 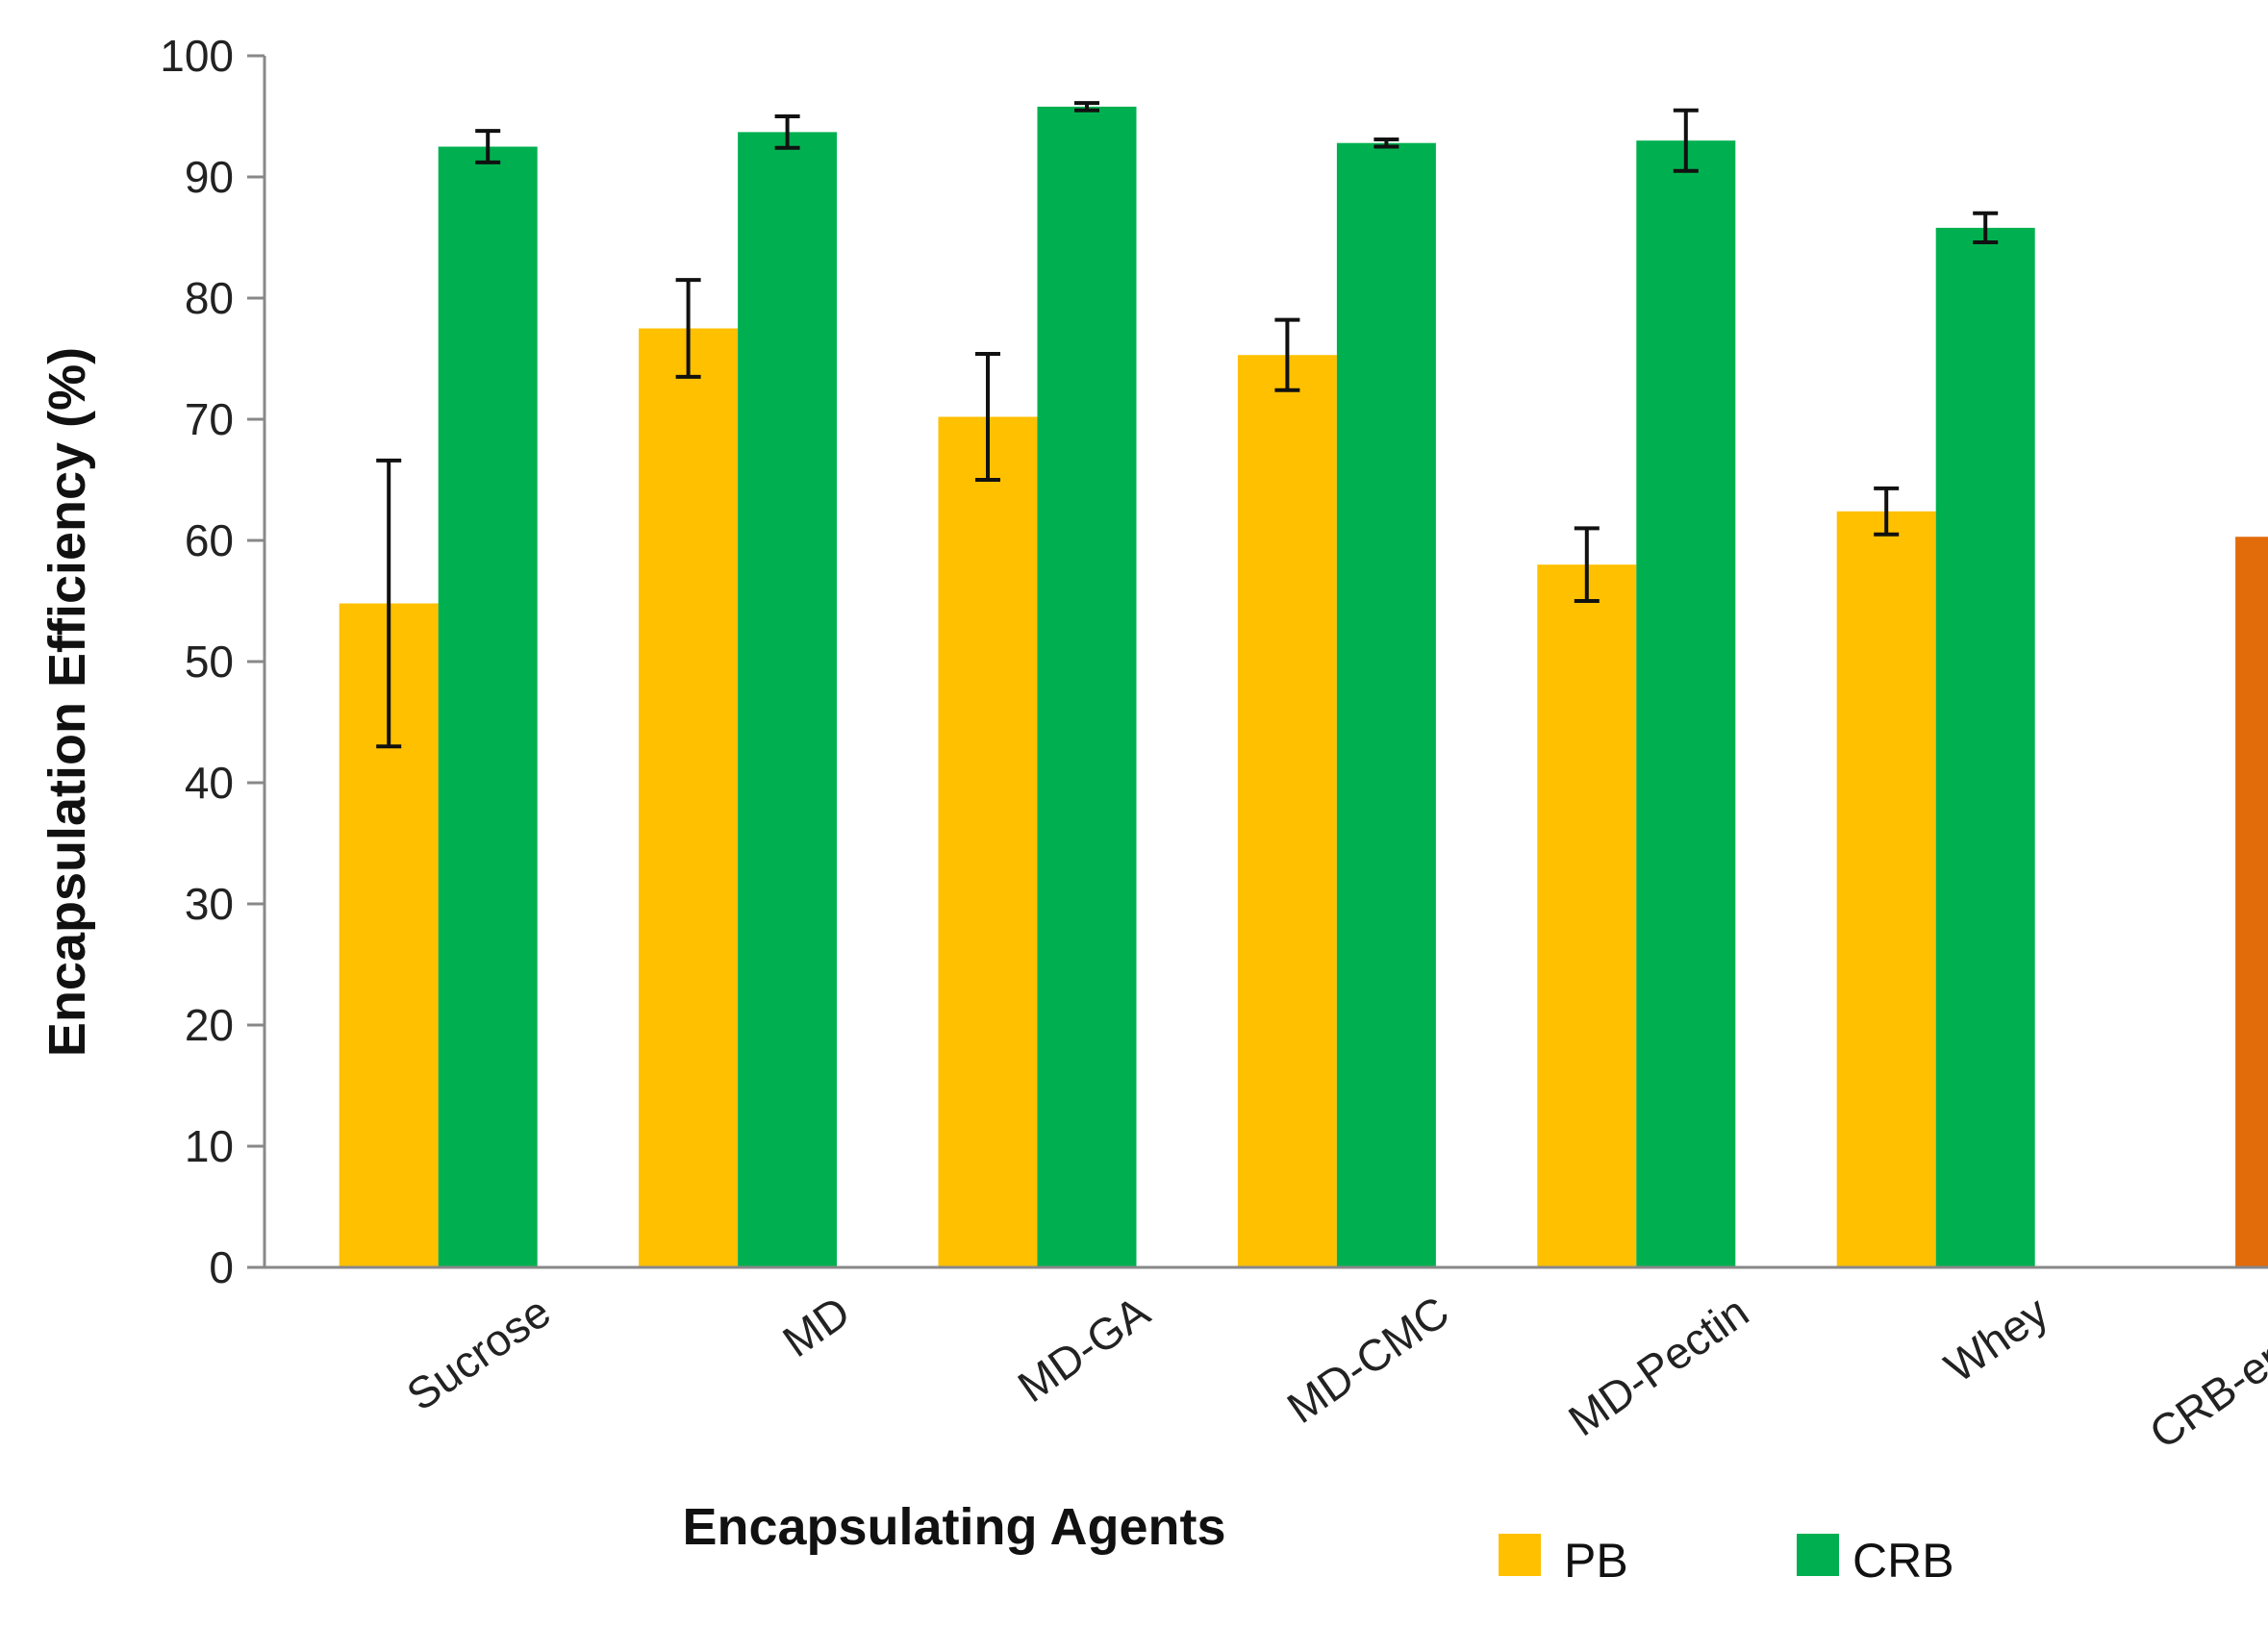 I want to click on error-bar-crb-md-cmc, so click(x=1386, y=143).